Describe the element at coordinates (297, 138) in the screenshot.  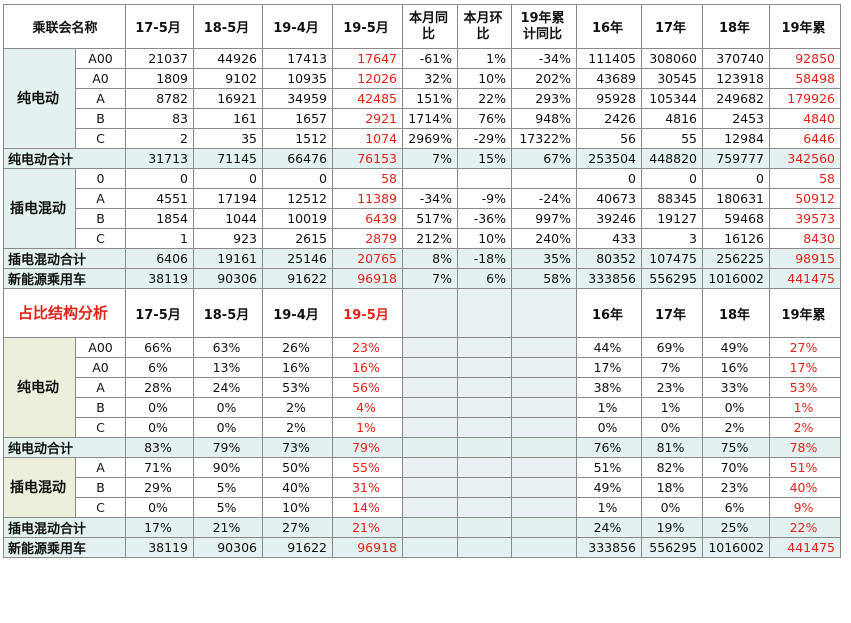
I see `value-cell: 1512` at that location.